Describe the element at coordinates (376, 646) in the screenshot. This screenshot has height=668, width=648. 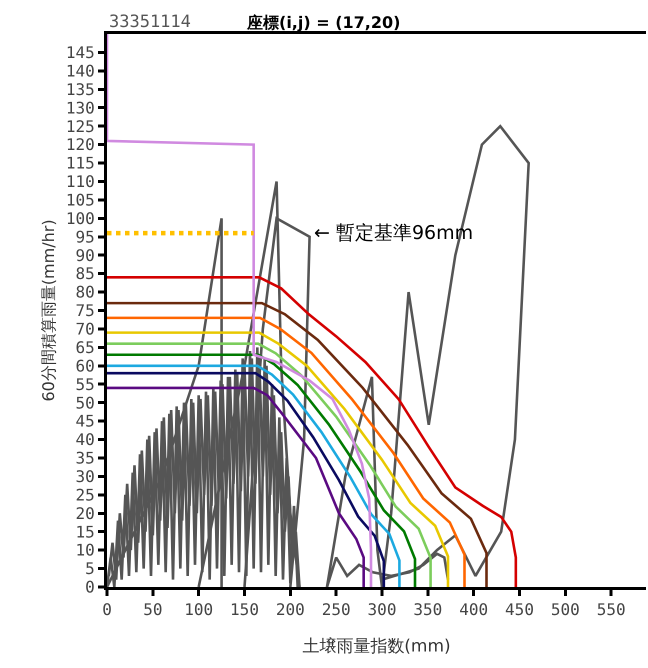
I see `x-axis-title: 土壌雨量指数(mm)` at that location.